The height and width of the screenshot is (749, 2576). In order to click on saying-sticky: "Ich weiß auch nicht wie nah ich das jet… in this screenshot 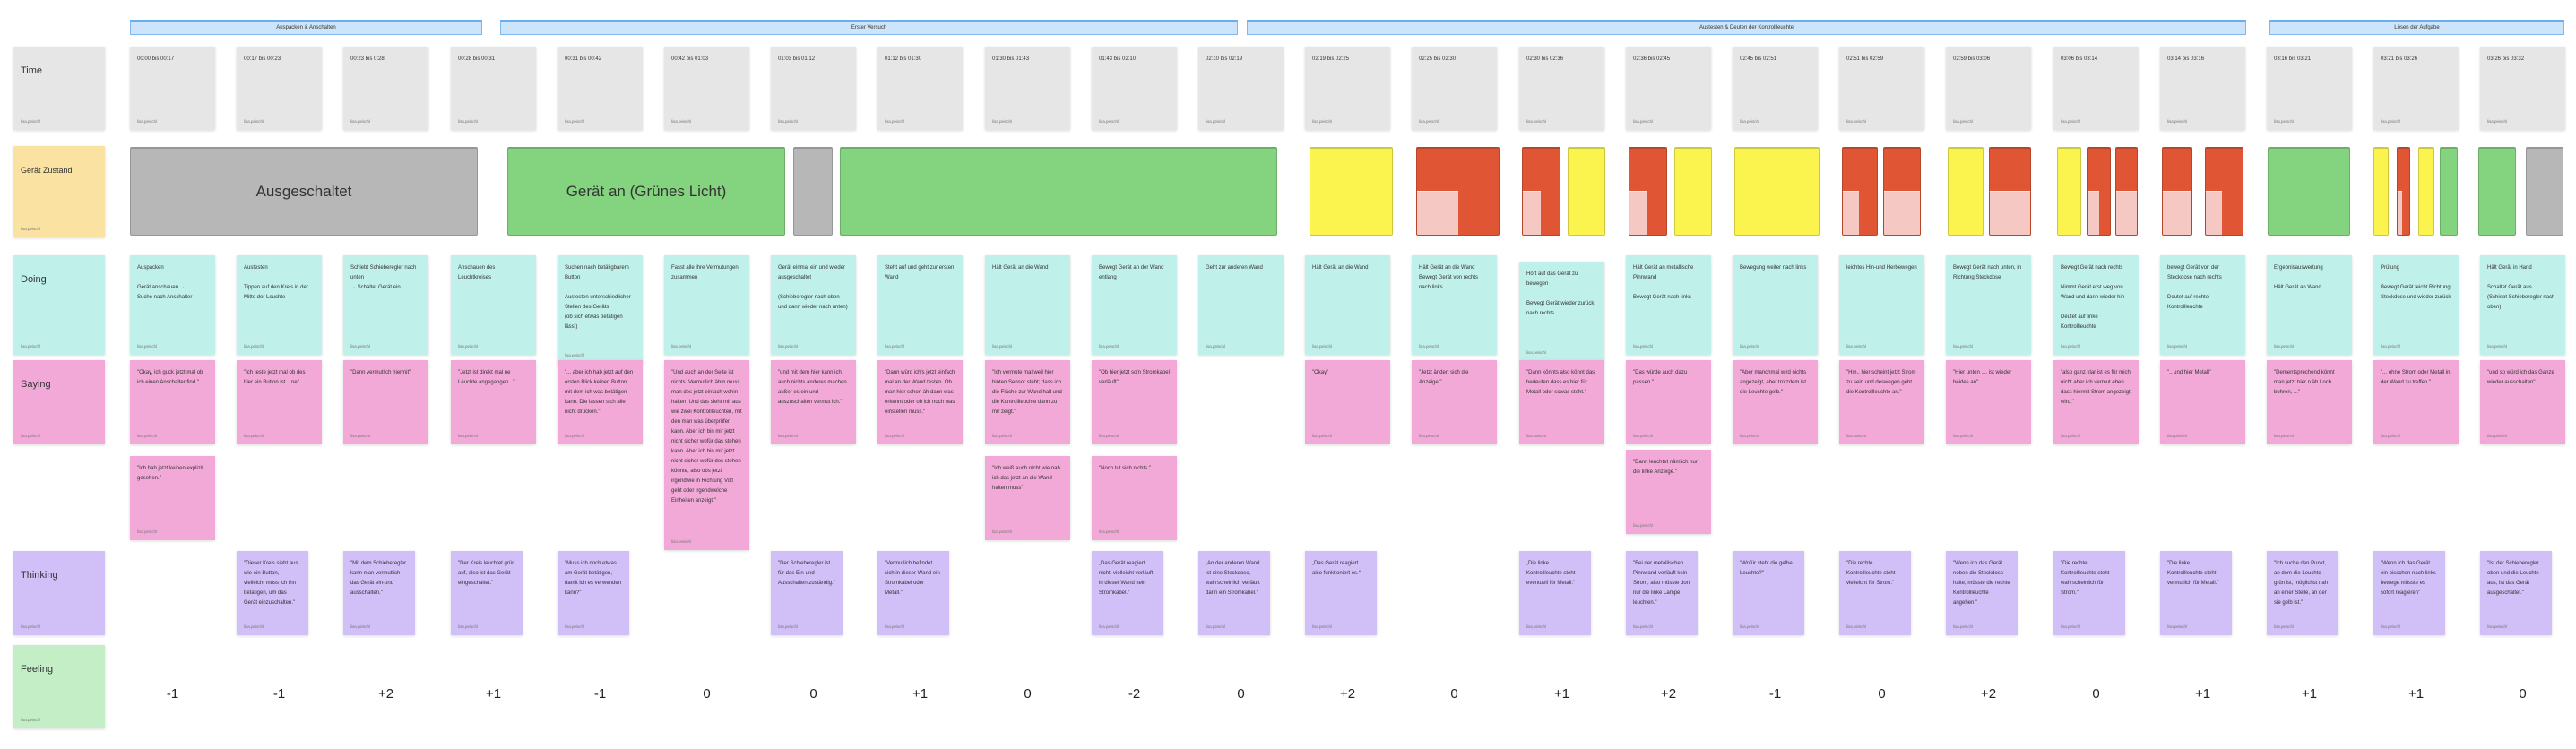, I will do `click(1027, 498)`.